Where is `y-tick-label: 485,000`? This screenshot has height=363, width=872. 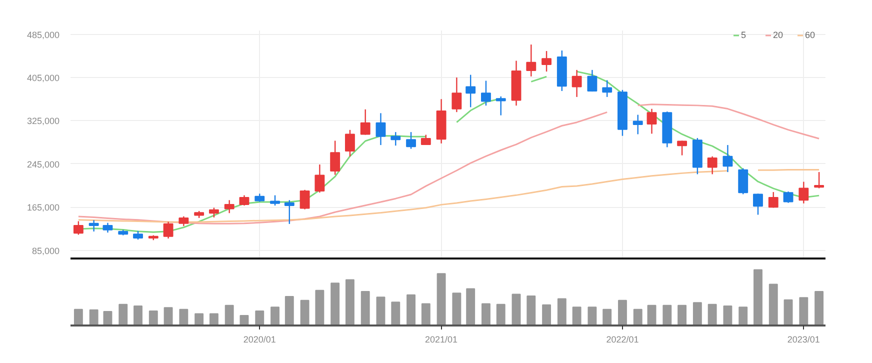
y-tick-label: 485,000 is located at coordinates (43, 35).